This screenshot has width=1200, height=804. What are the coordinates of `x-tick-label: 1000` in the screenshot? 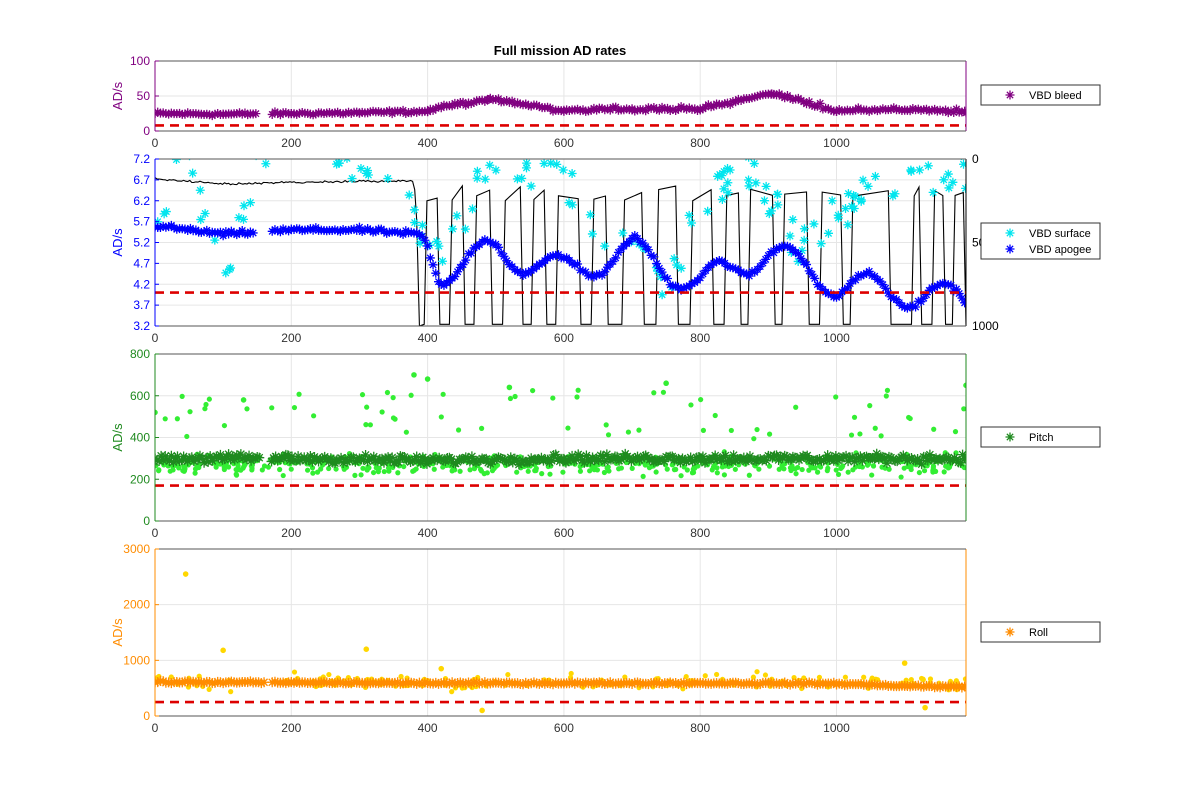 It's located at (836, 338).